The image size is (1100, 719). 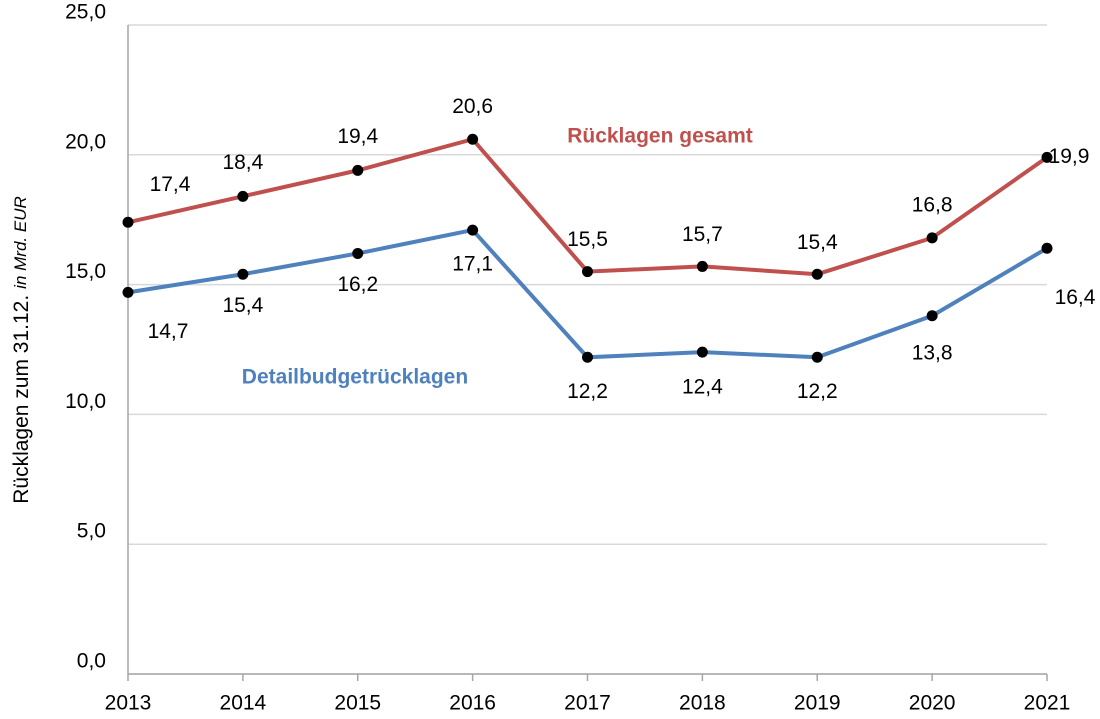 I want to click on y-axis-label: Rücklagen zum 31.12. in Mrd. EUR, so click(x=21, y=350).